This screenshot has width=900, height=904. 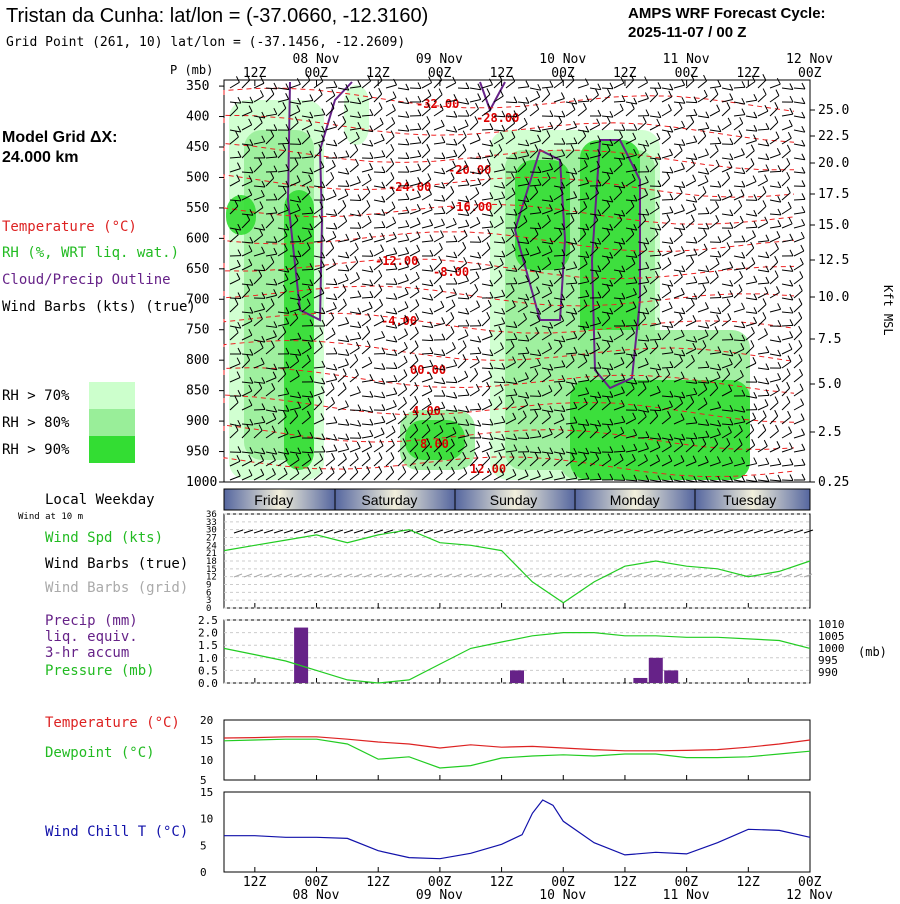 What do you see at coordinates (809, 59) in the screenshot?
I see `top-date-label: 12 Nov` at bounding box center [809, 59].